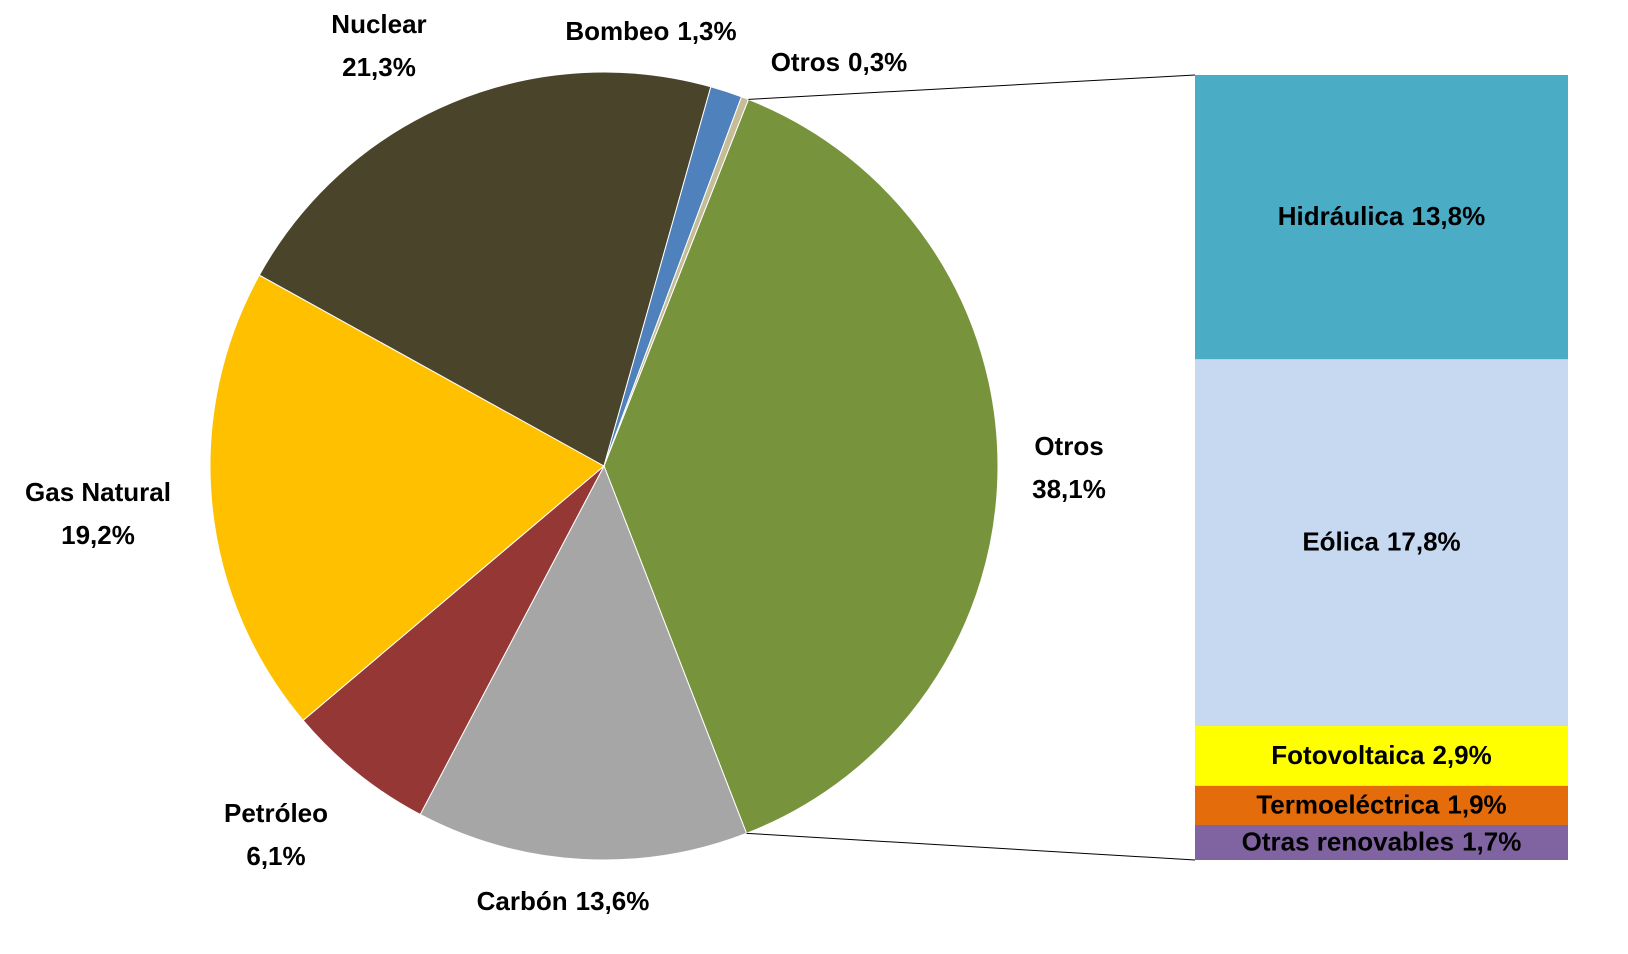  Describe the element at coordinates (1069, 489) in the screenshot. I see `slice-label-value: 38,1%` at that location.